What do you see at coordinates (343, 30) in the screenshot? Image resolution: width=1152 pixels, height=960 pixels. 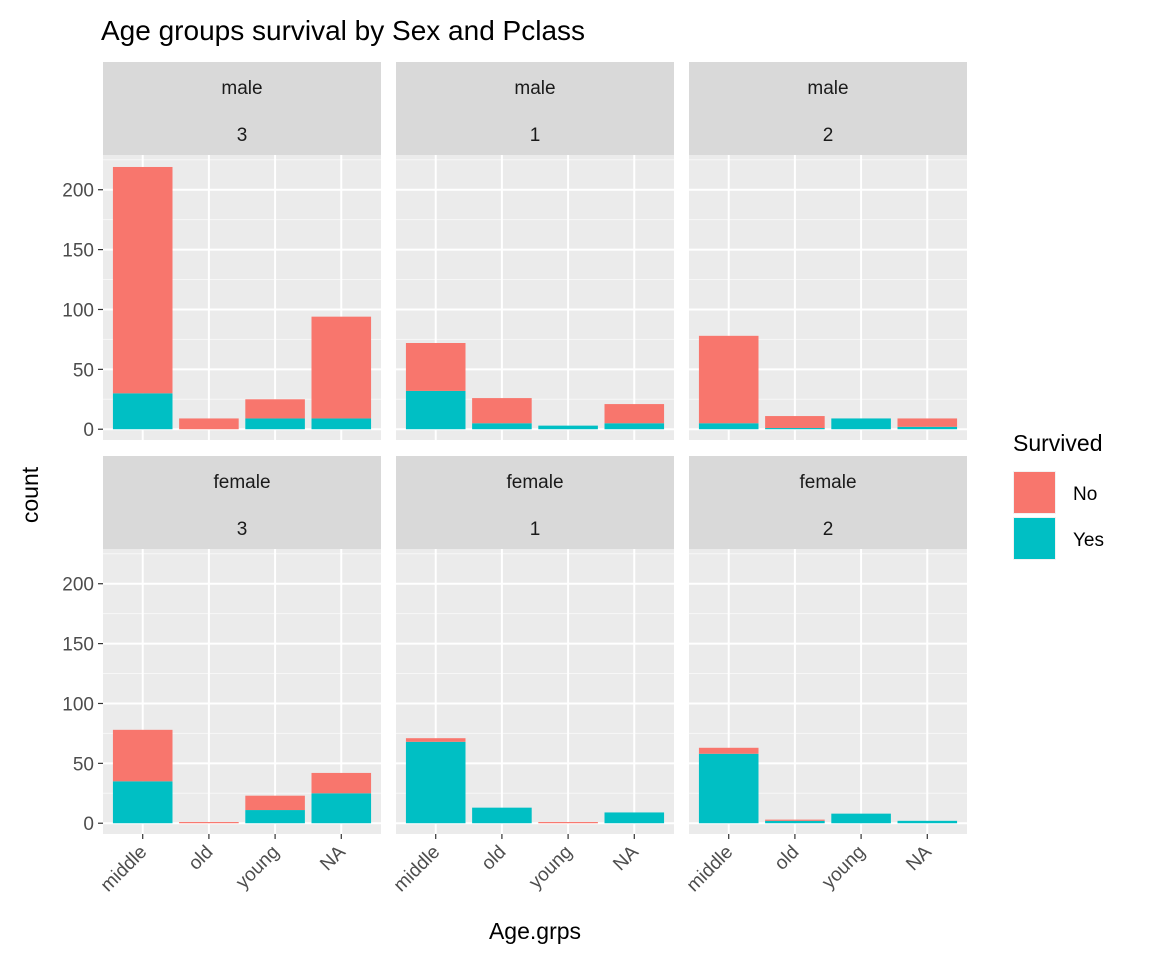 I see `plot-title: Age groups survival by Sex and Pclass` at bounding box center [343, 30].